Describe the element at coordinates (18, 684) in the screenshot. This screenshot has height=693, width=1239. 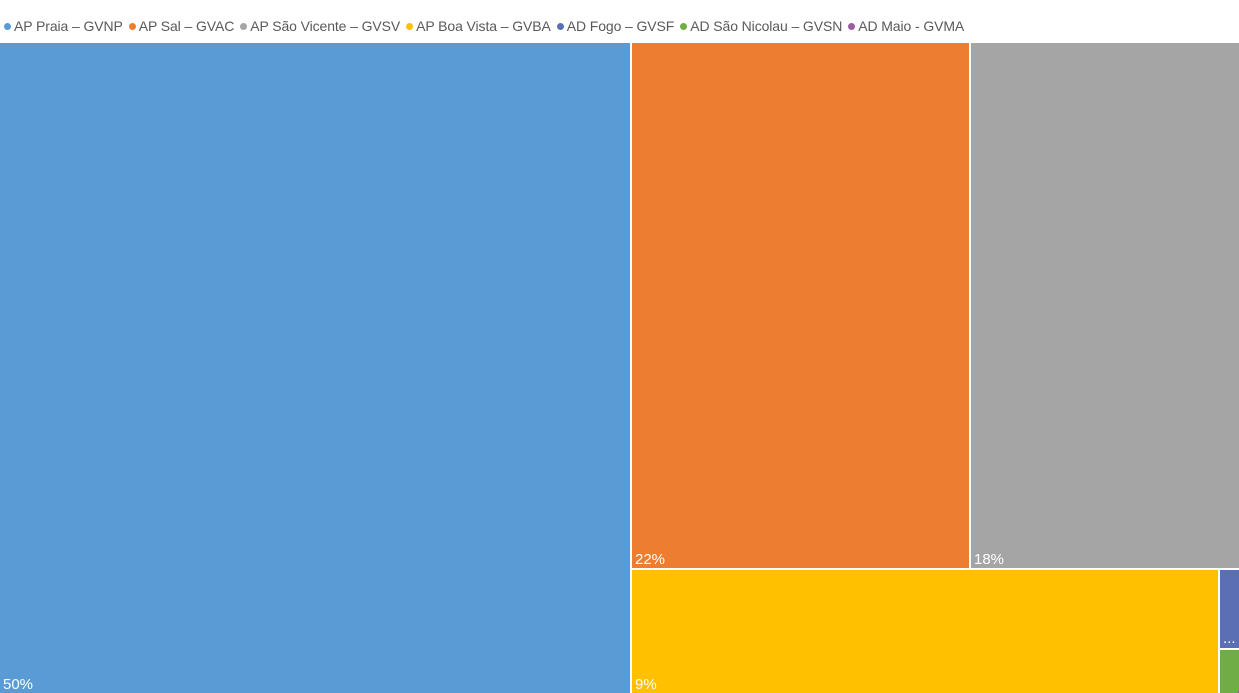
I see `tile-ap-praia-label: 50%` at that location.